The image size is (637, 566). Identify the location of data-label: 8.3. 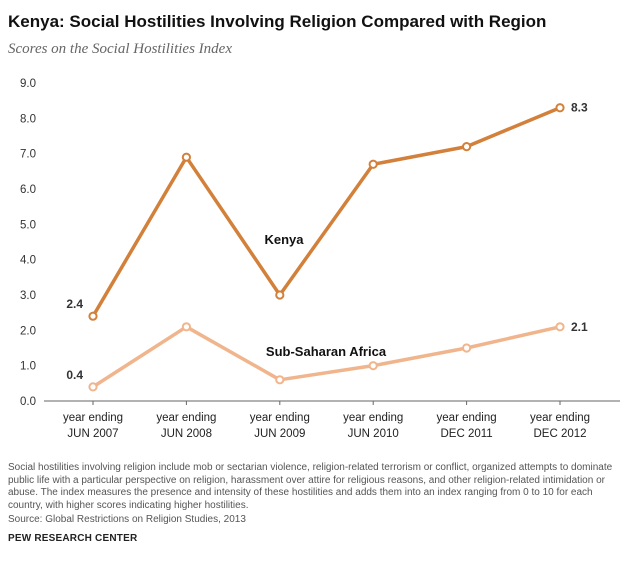
(579, 108).